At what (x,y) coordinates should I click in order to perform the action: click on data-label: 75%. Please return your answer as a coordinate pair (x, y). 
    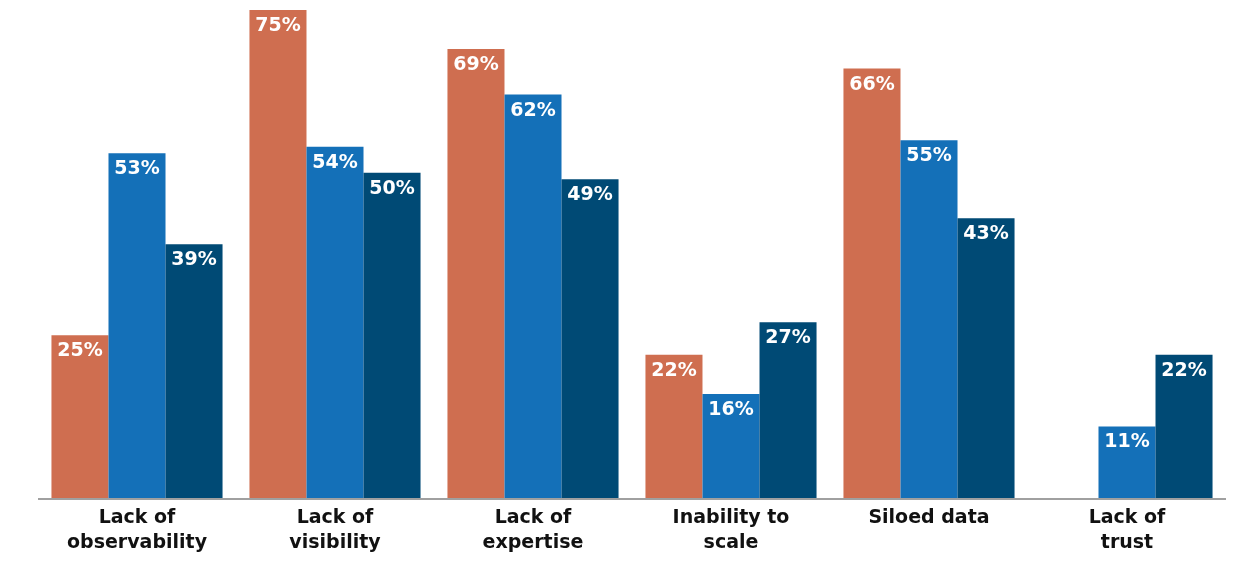
    Looking at the image, I should click on (278, 24).